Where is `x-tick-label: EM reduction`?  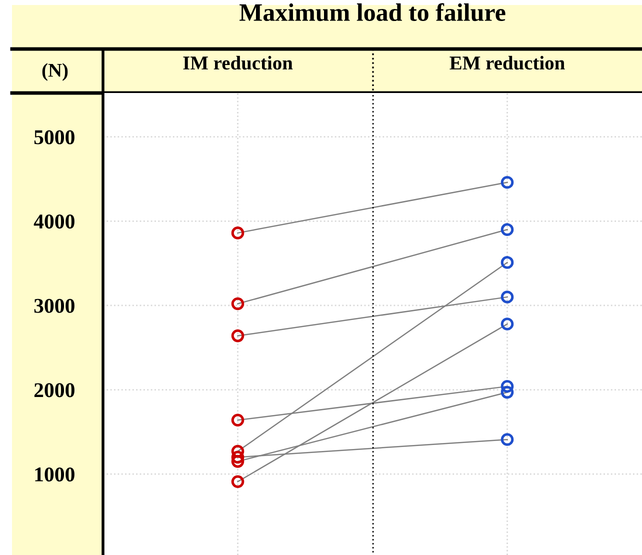
x-tick-label: EM reduction is located at coordinates (507, 63).